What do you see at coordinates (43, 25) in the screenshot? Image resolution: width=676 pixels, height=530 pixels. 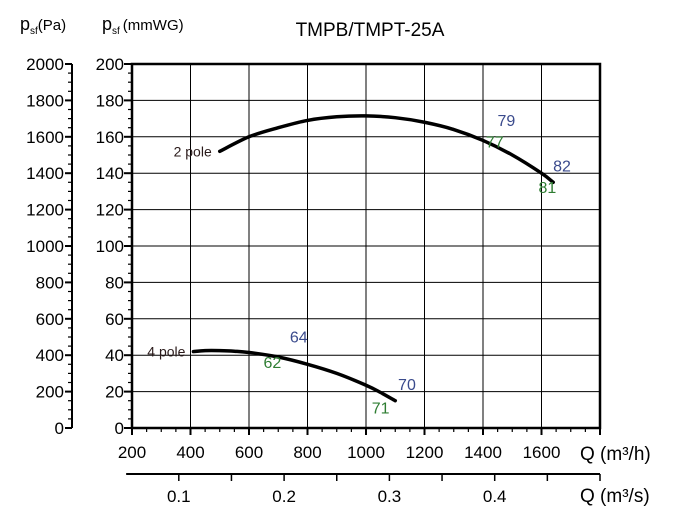 I see `y-left-label: psf(Pa)` at bounding box center [43, 25].